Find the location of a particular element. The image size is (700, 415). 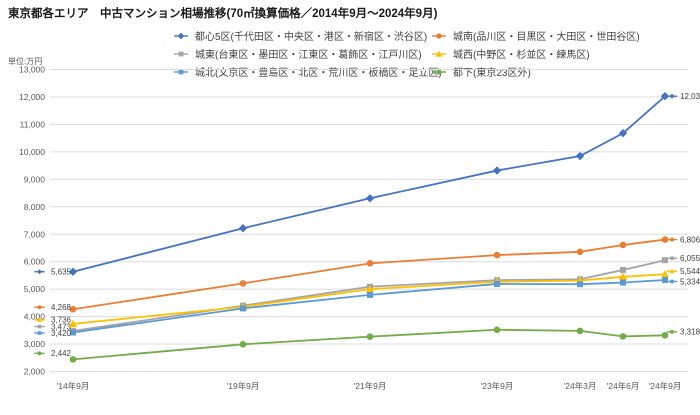

svg-text: 3,473 is located at coordinates (61, 326).